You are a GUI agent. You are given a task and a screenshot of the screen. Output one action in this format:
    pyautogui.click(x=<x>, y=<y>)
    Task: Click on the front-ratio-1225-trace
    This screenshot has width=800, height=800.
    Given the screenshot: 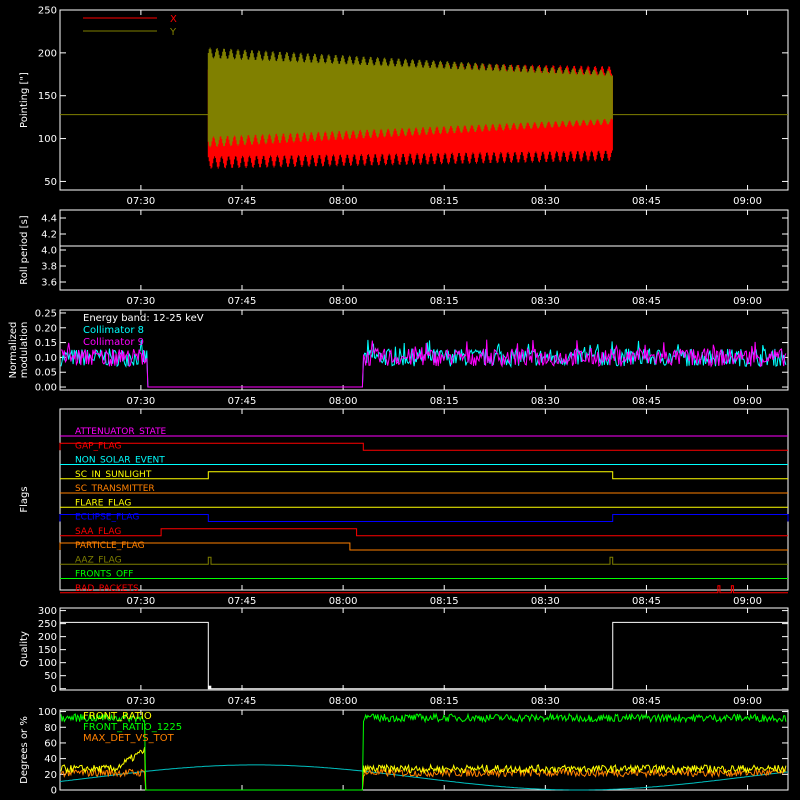 What is the action you would take?
    pyautogui.click(x=423, y=751)
    